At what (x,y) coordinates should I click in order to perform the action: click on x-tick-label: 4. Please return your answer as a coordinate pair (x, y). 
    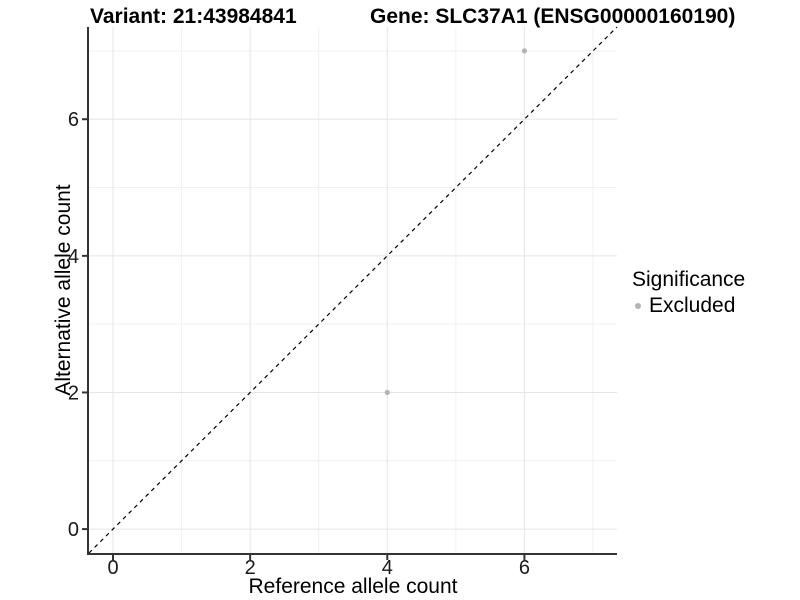
    Looking at the image, I should click on (387, 568).